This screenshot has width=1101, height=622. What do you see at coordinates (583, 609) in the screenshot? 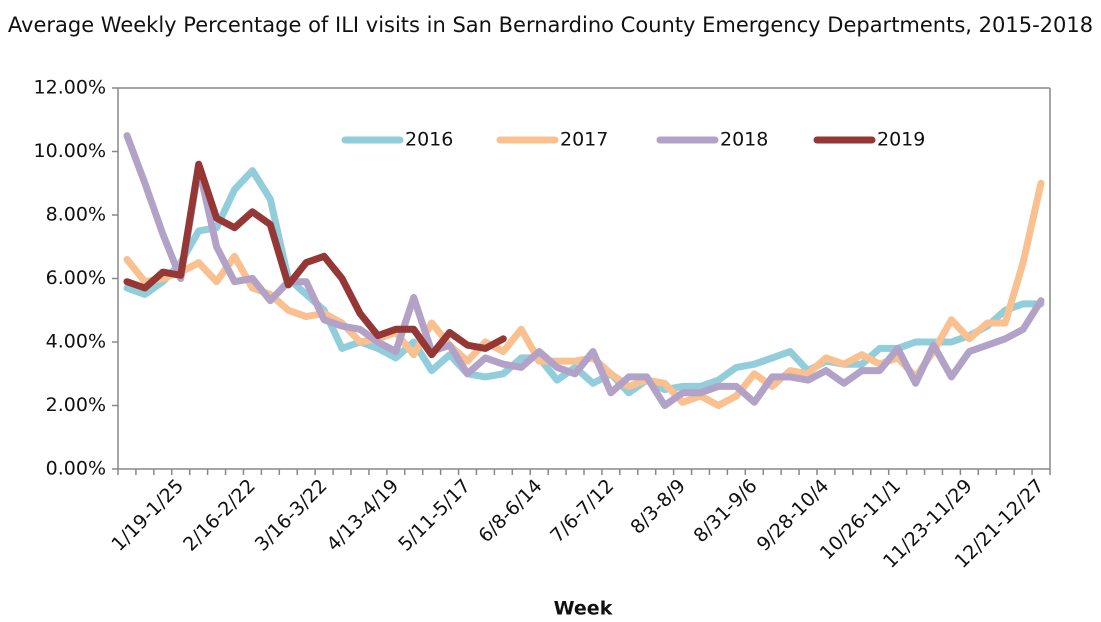
I see `x-axis-label: Week` at bounding box center [583, 609].